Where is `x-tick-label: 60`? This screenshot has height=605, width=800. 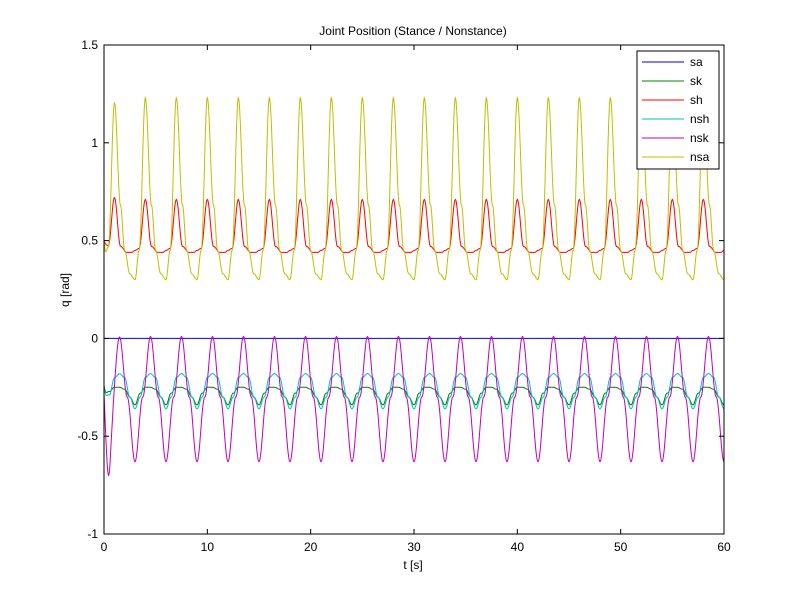
x-tick-label: 60 is located at coordinates (724, 547).